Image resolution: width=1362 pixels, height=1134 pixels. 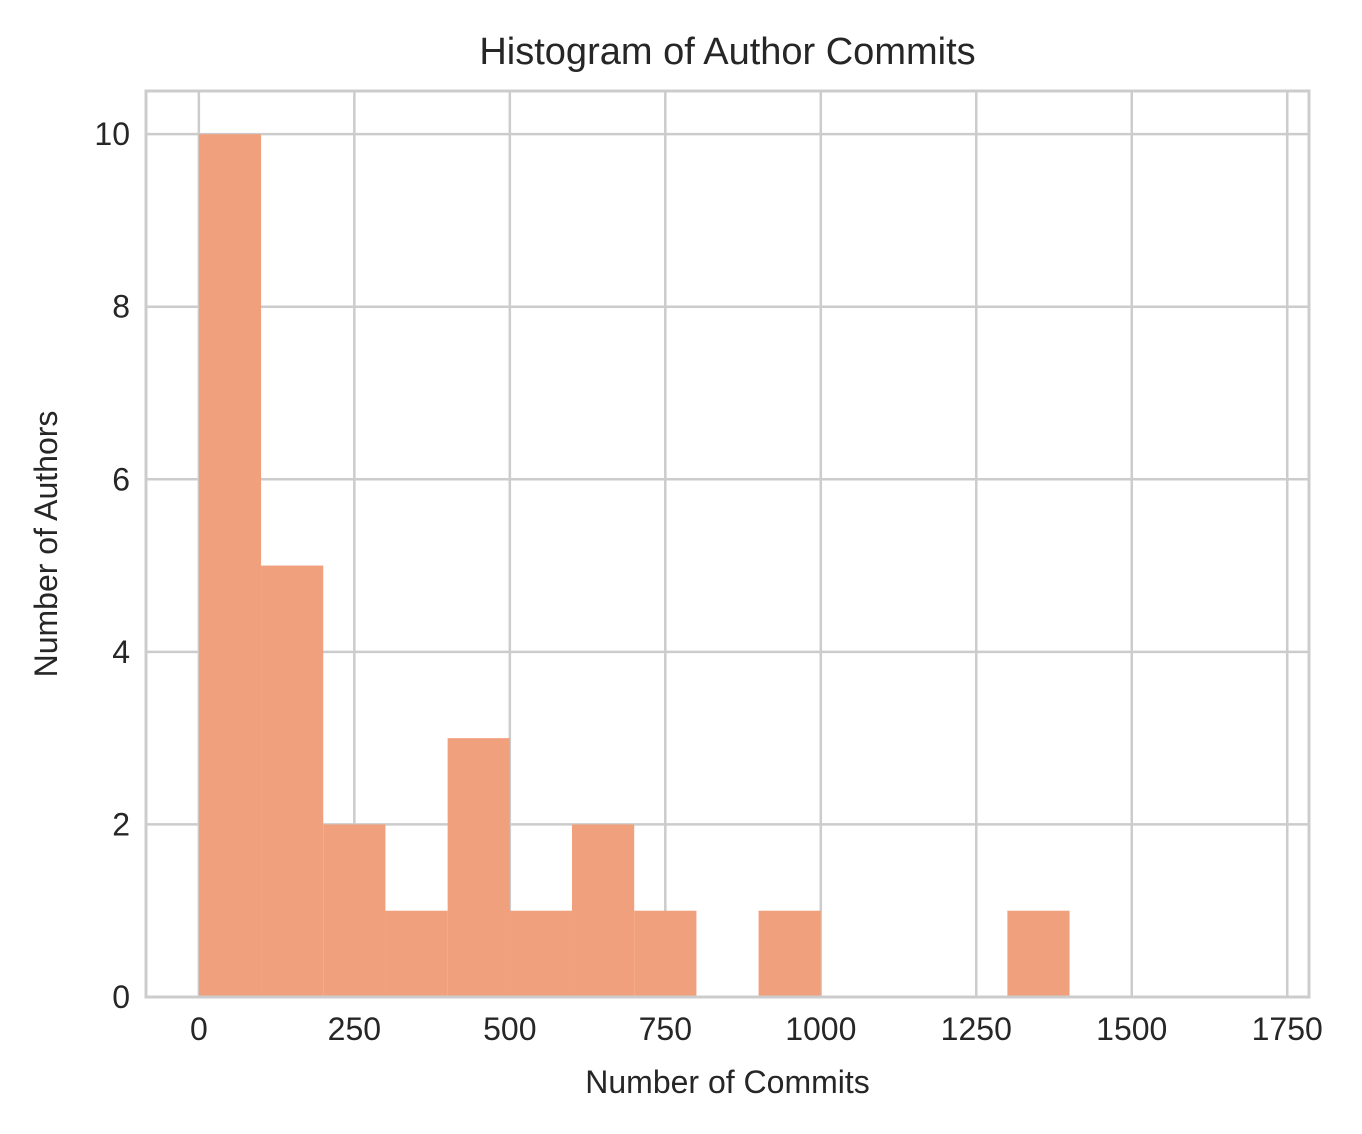 What do you see at coordinates (121, 479) in the screenshot?
I see `y-tick-label: 6` at bounding box center [121, 479].